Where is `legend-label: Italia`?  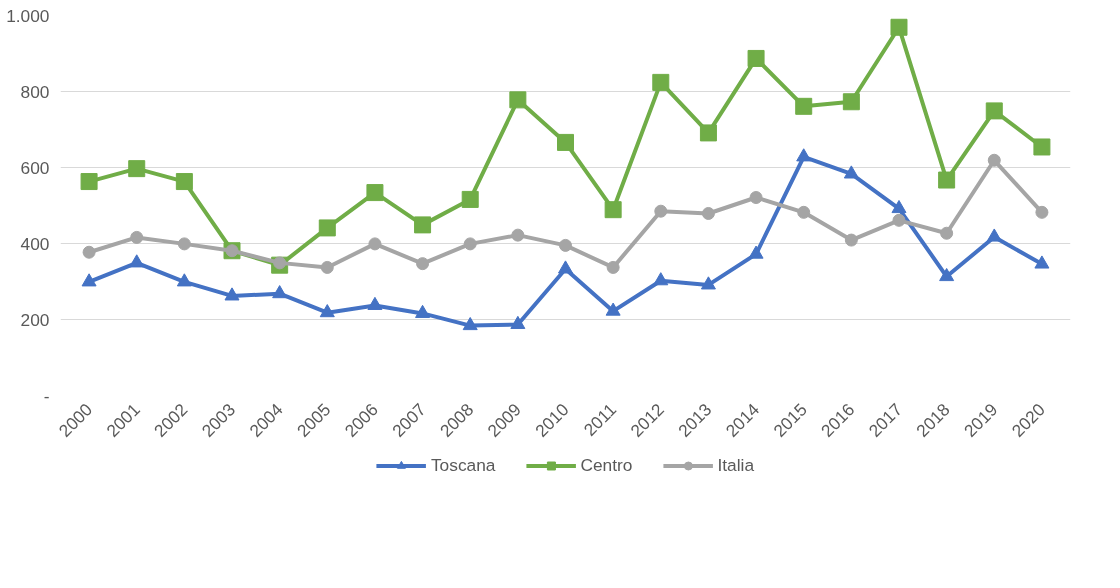 legend-label: Italia is located at coordinates (736, 465).